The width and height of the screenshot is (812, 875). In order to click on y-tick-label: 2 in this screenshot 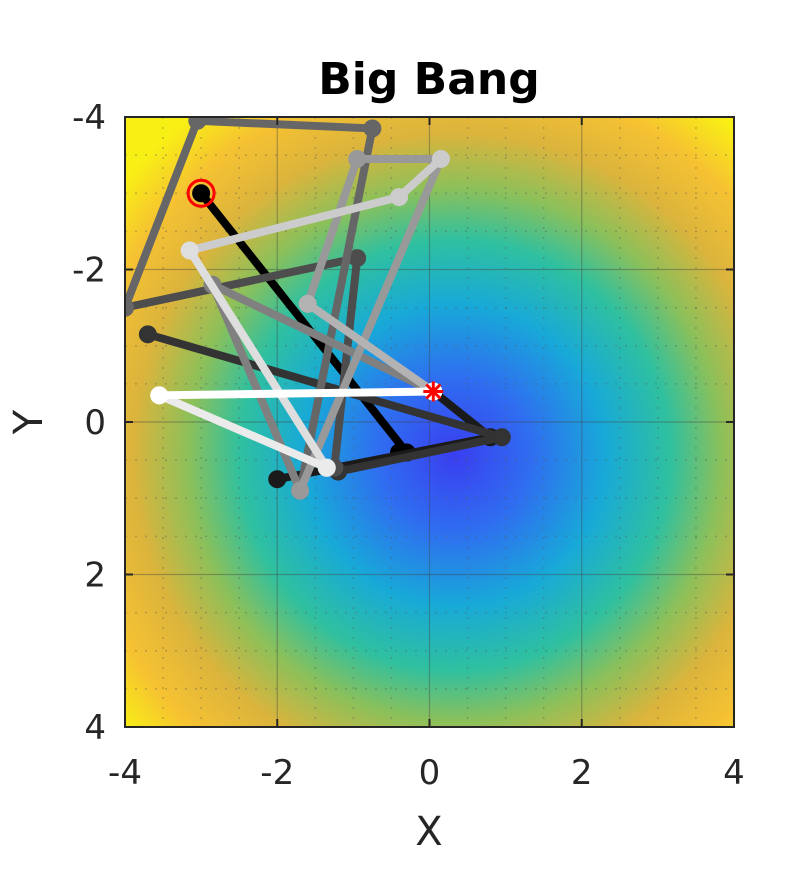, I will do `click(95, 576)`.